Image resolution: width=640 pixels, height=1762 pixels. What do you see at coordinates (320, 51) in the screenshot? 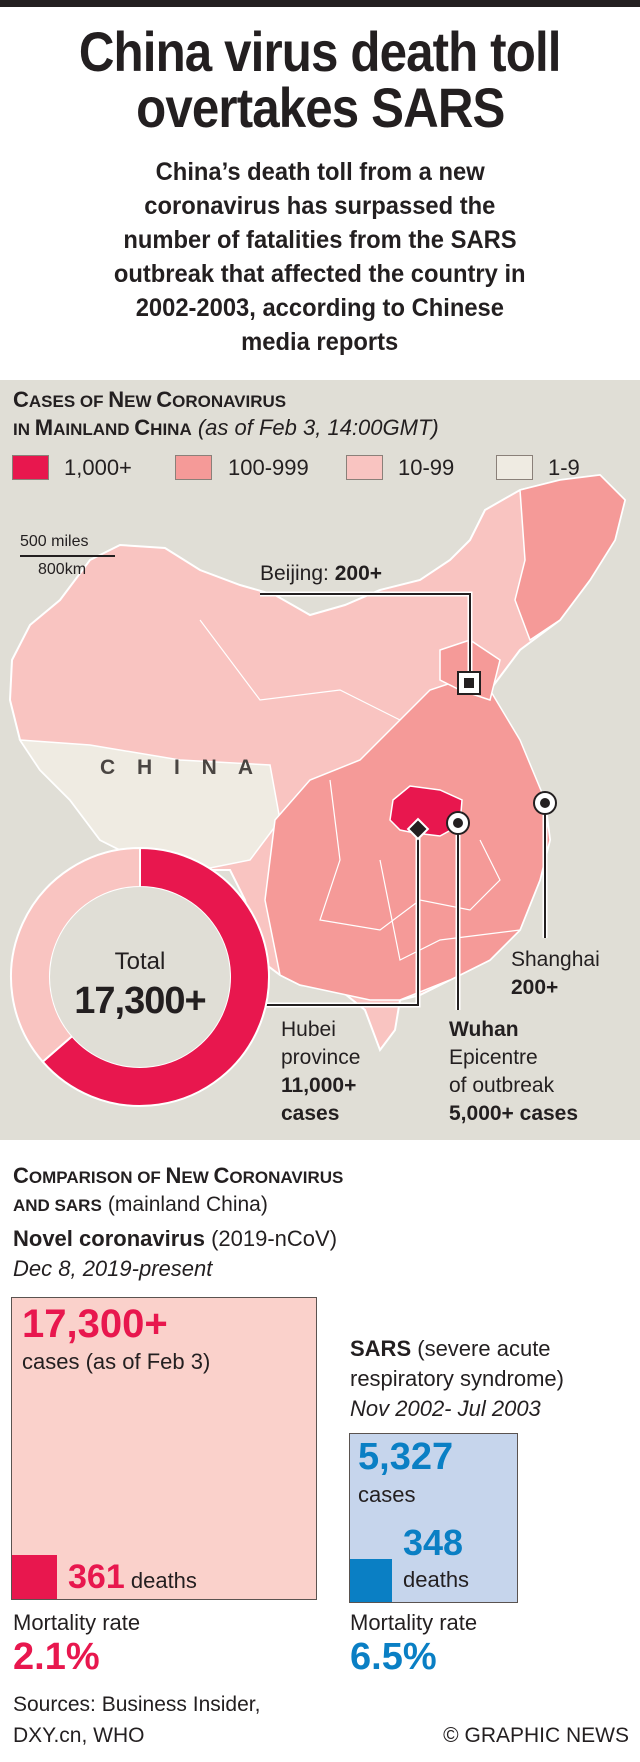
I see `headline-line1: China virus death toll` at bounding box center [320, 51].